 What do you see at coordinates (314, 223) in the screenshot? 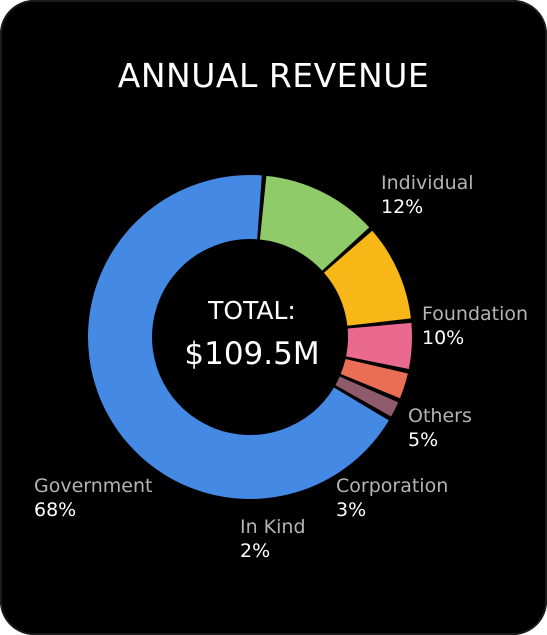
I see `slice-individual` at bounding box center [314, 223].